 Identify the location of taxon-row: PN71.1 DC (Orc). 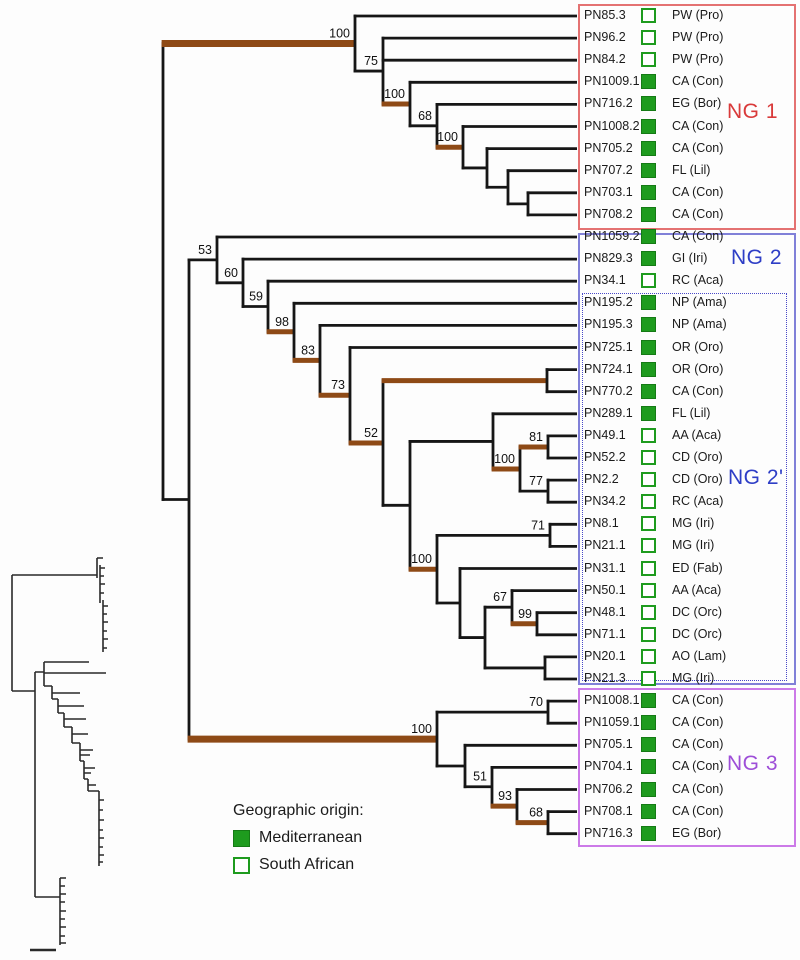
(690, 635).